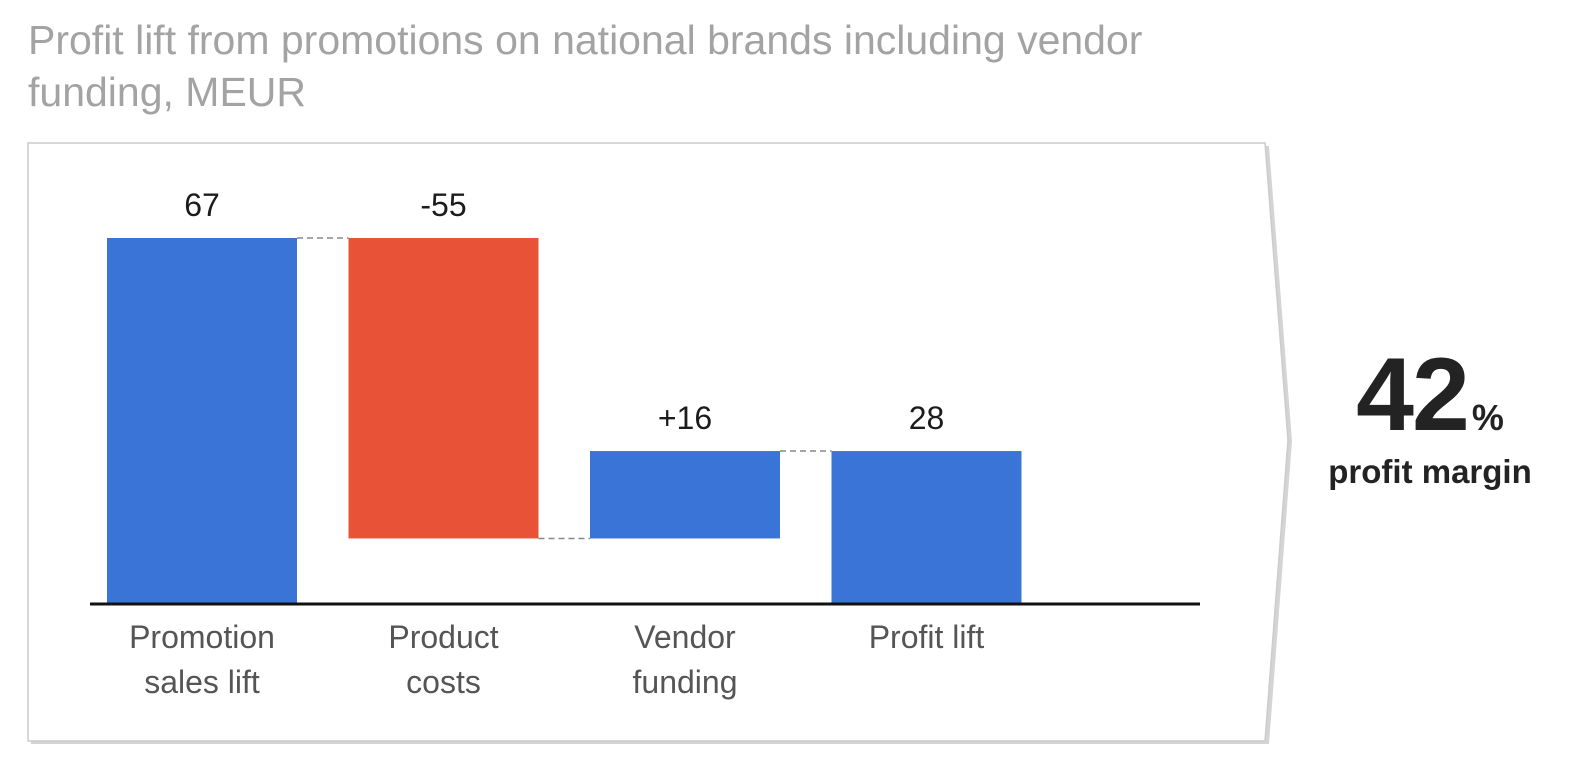  What do you see at coordinates (685, 659) in the screenshot?
I see `category-label-3: Vendor funding` at bounding box center [685, 659].